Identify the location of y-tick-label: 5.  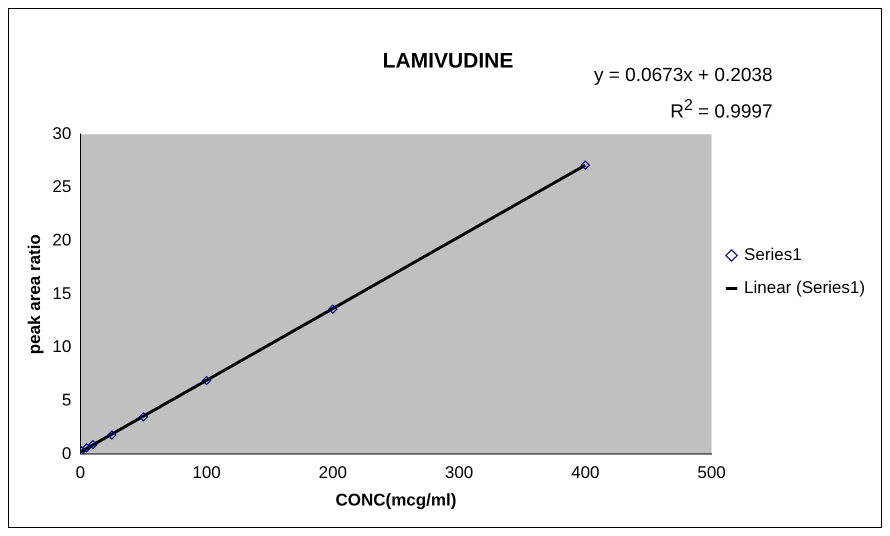
(67, 400).